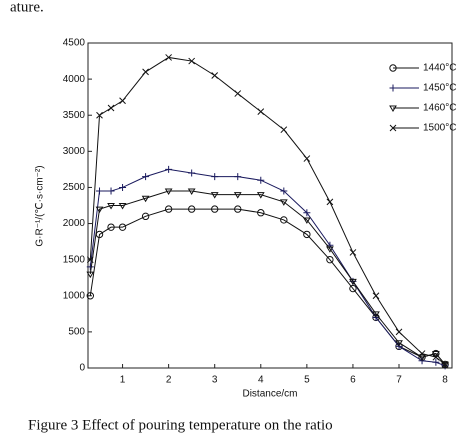 The width and height of the screenshot is (474, 439). Describe the element at coordinates (353, 380) in the screenshot. I see `x-tick-label: 6` at that location.